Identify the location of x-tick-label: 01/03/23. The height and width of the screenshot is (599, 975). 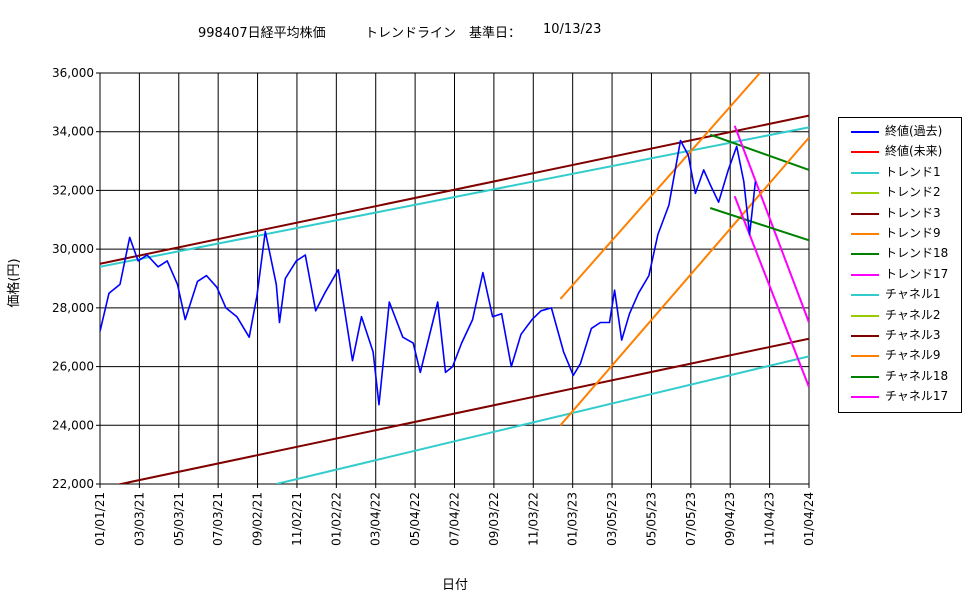
(573, 519).